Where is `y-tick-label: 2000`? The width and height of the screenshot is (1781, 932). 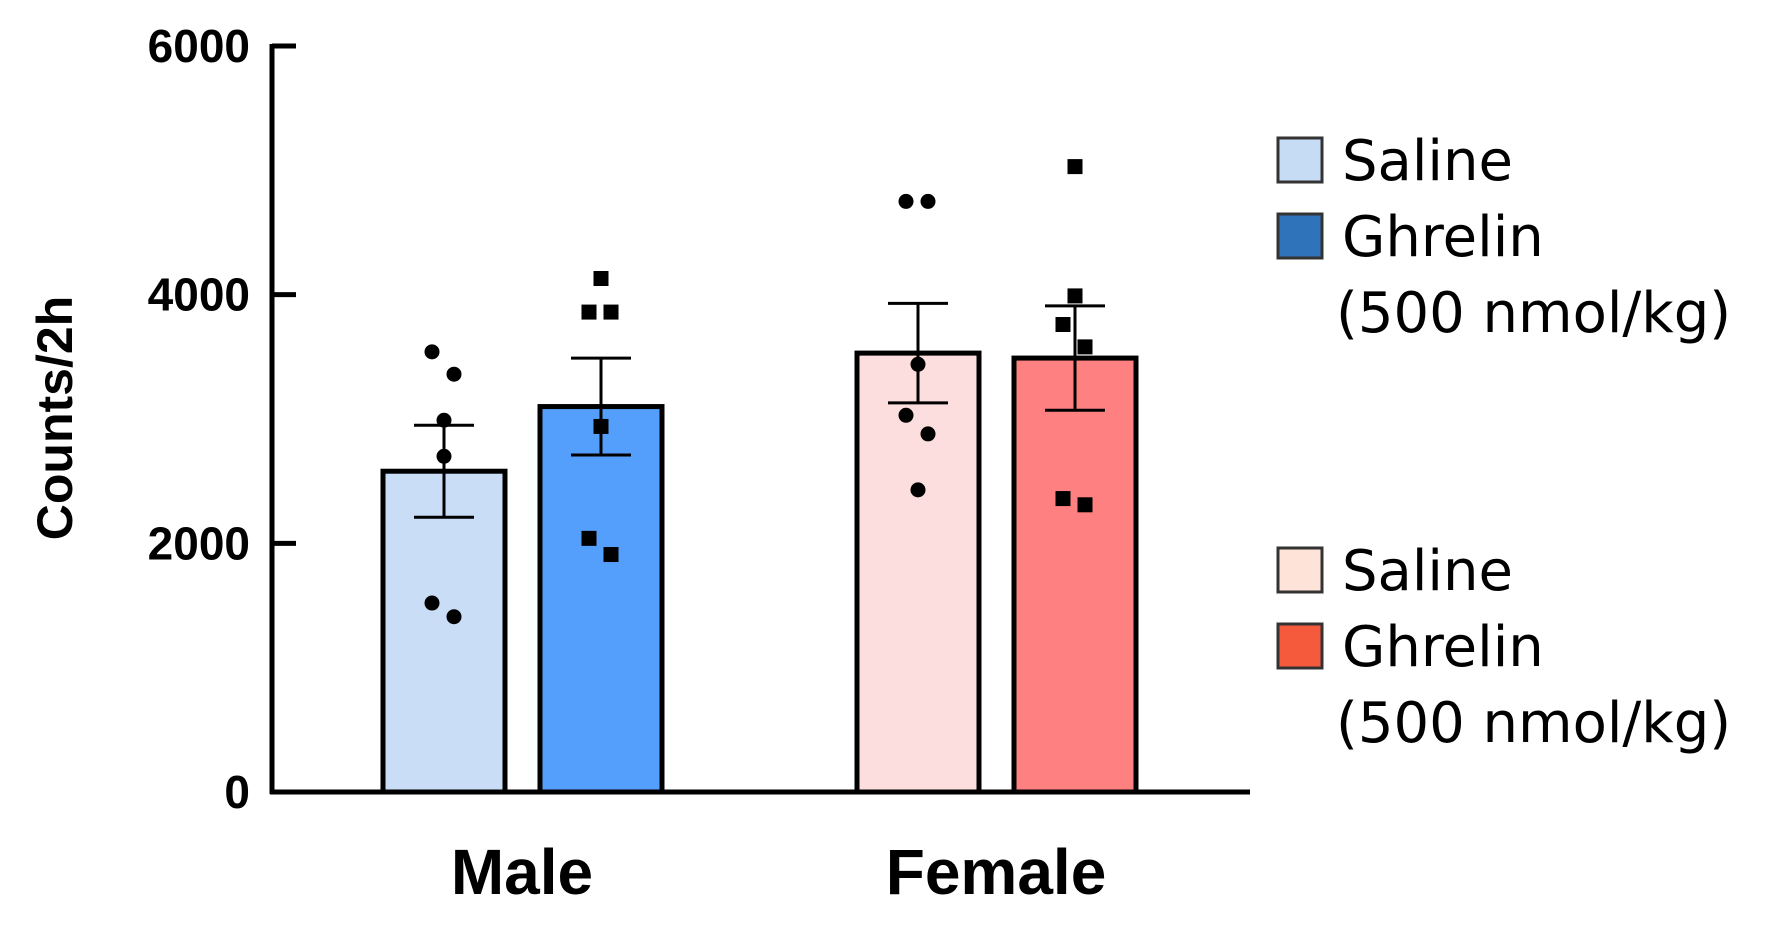
y-tick-label: 2000 is located at coordinates (199, 543).